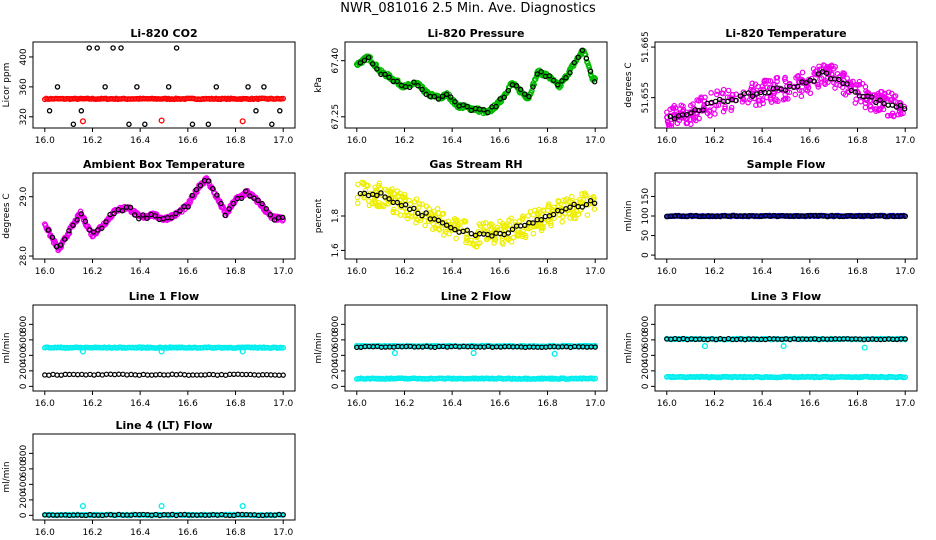 The width and height of the screenshot is (936, 540). Describe the element at coordinates (7, 476) in the screenshot. I see `y-axis-label: ml/min` at that location.